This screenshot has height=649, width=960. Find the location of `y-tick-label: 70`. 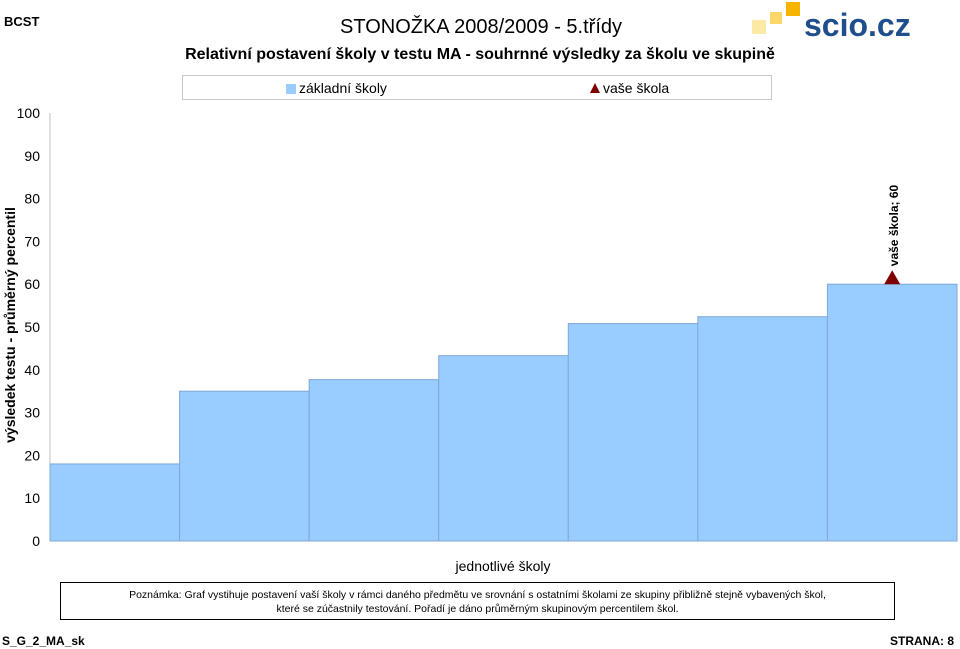

y-tick-label: 70 is located at coordinates (32, 241).